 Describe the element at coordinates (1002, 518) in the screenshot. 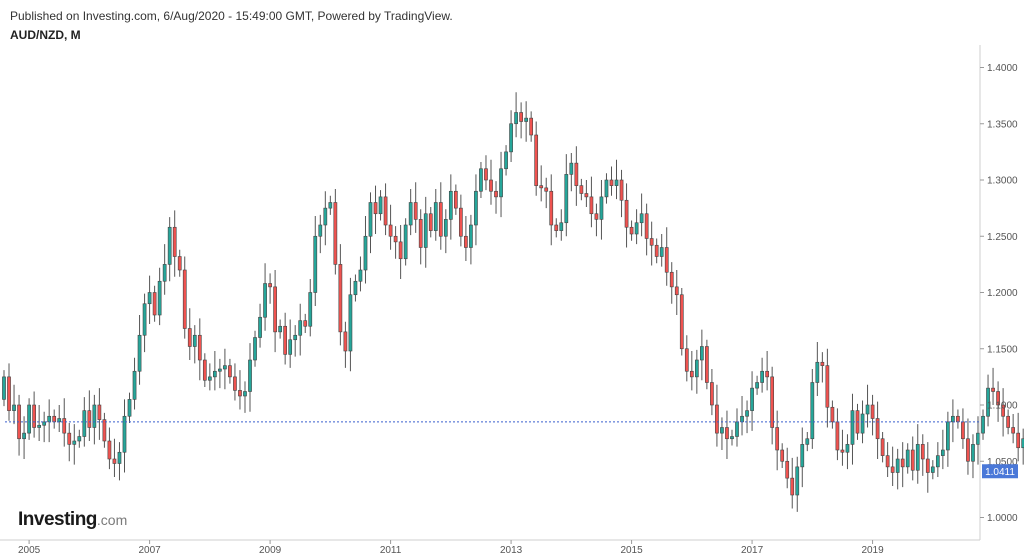

I see `y-tick-label: 1.0000` at that location.